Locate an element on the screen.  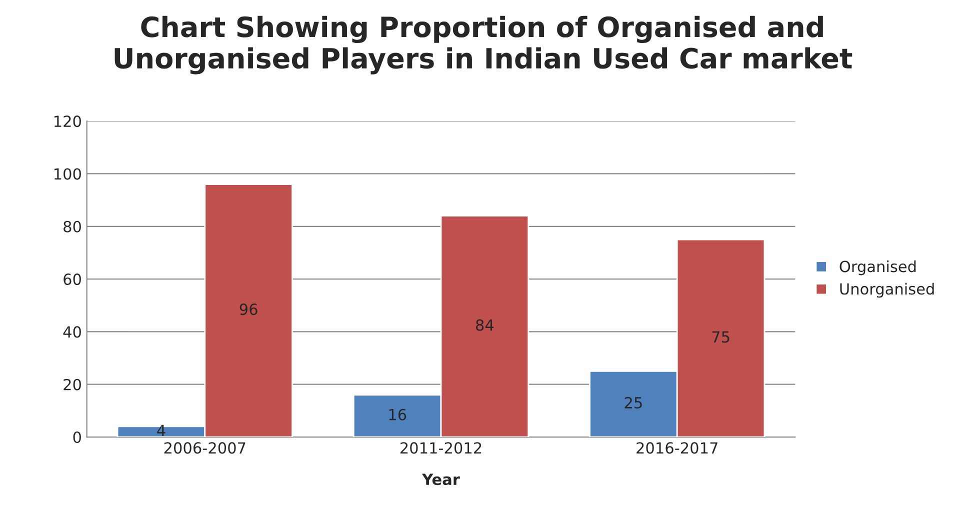
data-label: 96 is located at coordinates (249, 310).